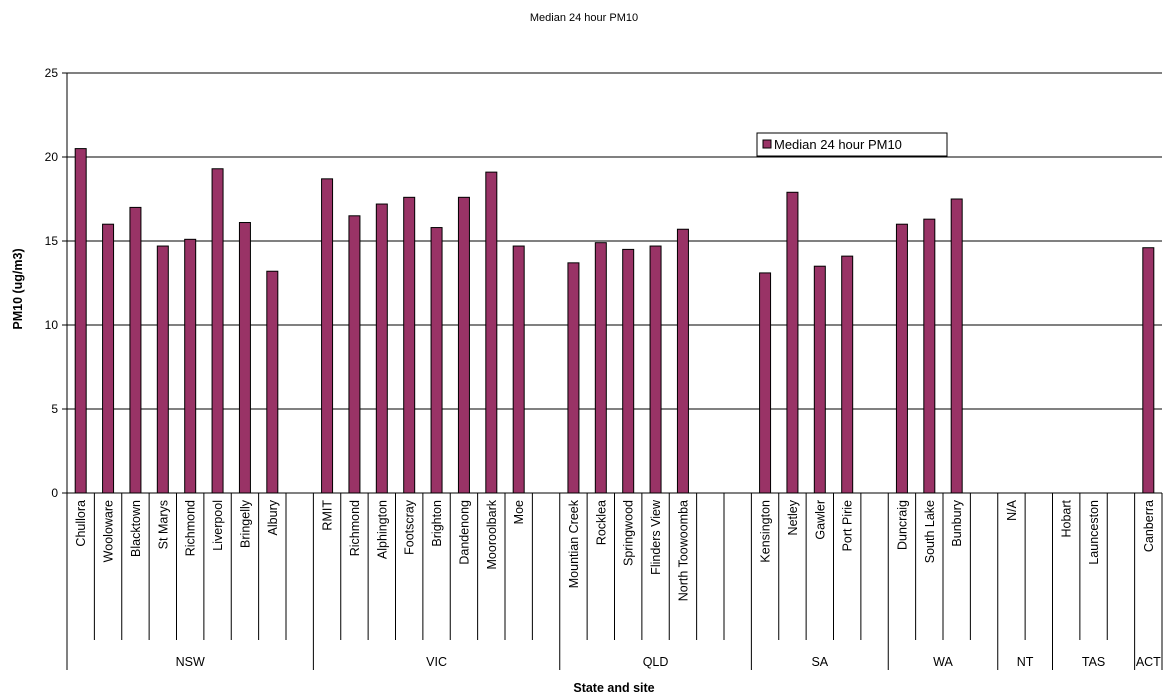  Describe the element at coordinates (1012, 510) in the screenshot. I see `category-label: N/A` at that location.